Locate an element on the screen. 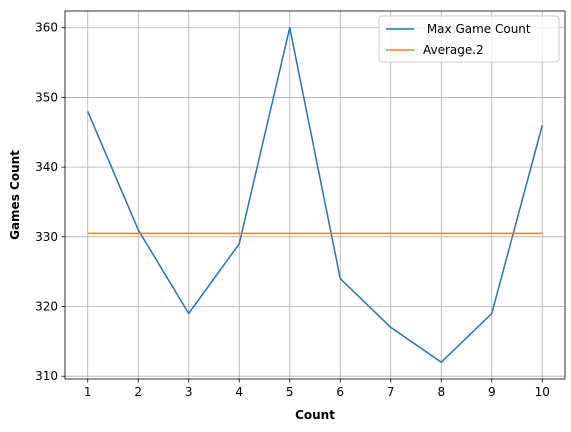 This screenshot has height=432, width=571. y-tick-label: 330 is located at coordinates (46, 237).